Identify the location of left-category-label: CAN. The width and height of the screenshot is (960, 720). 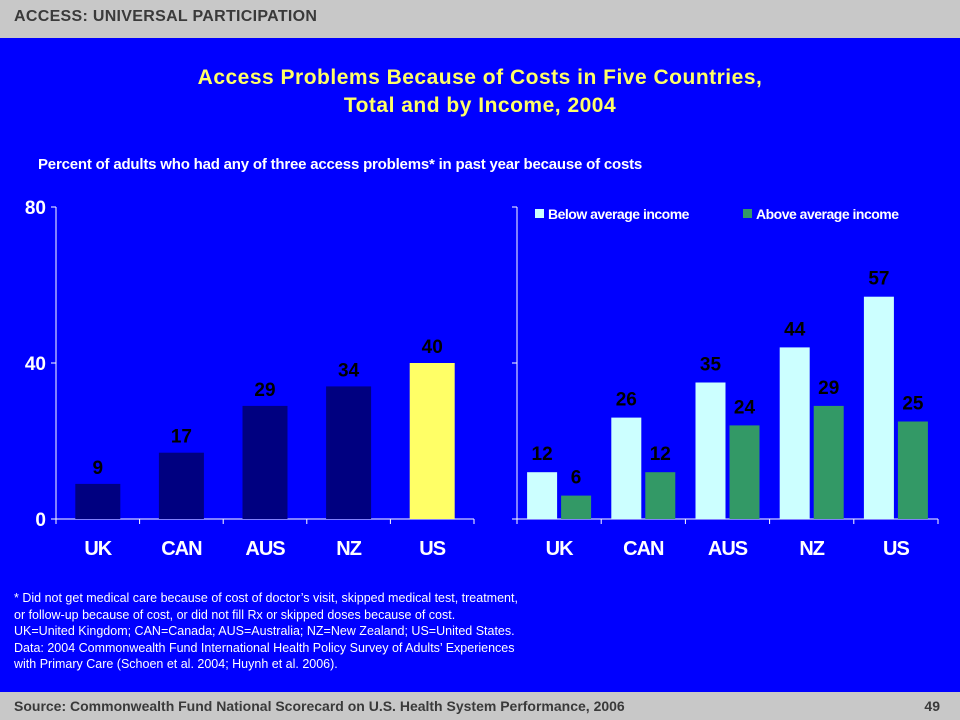
(181, 549).